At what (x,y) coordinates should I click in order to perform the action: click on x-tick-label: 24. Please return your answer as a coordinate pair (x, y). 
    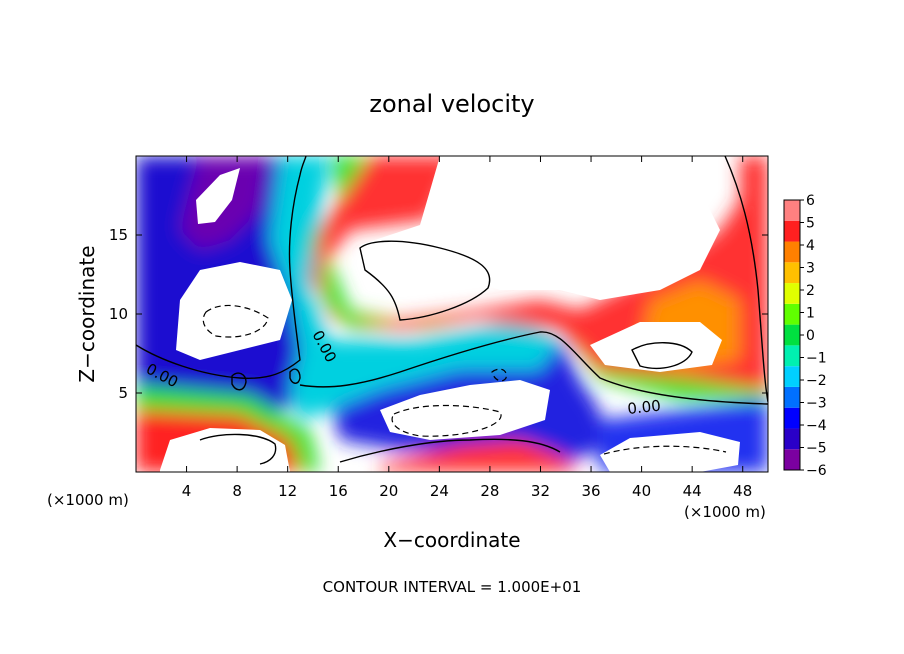
    Looking at the image, I should click on (439, 491).